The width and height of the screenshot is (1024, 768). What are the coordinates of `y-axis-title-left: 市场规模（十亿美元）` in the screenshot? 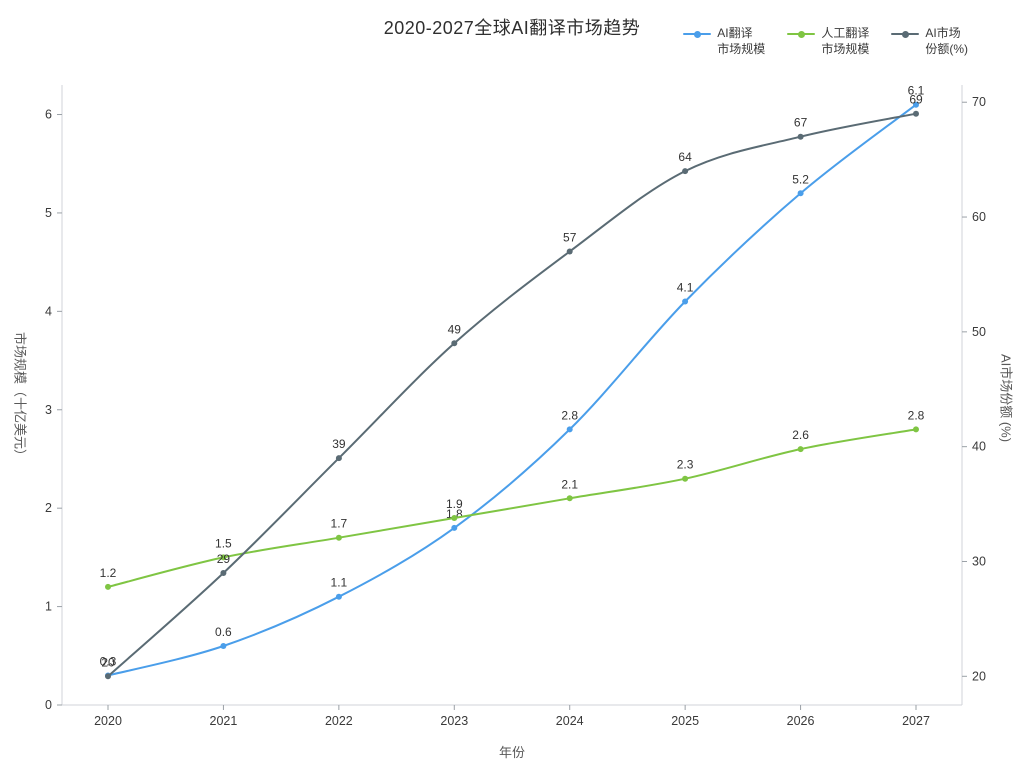 It's located at (20, 397).